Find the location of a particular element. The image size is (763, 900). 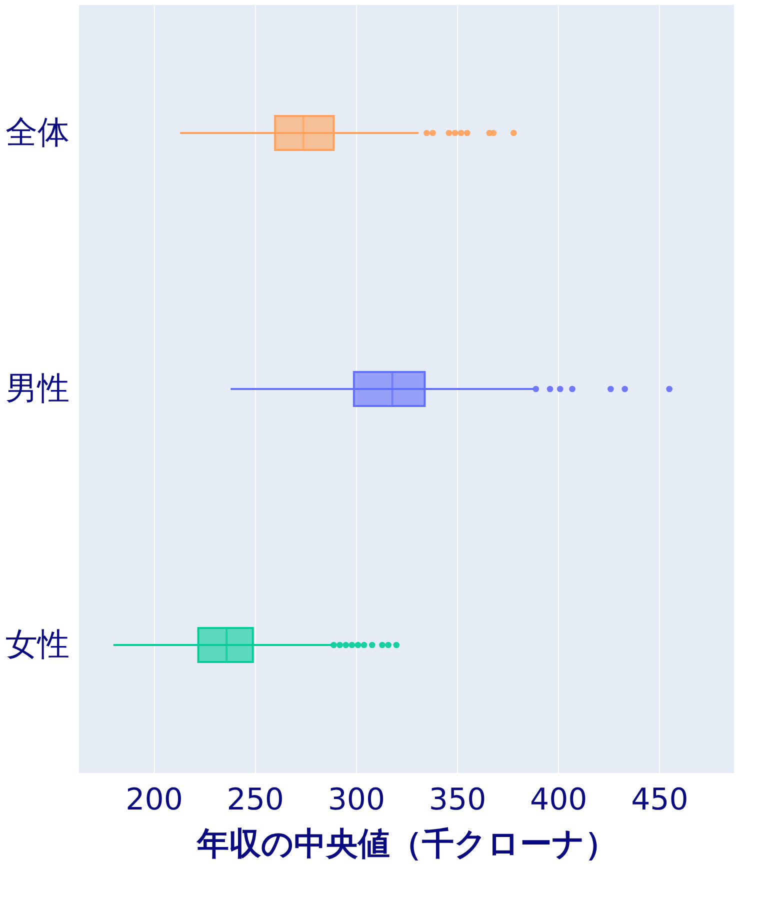

y-tick-label: 全体 is located at coordinates (38, 132).